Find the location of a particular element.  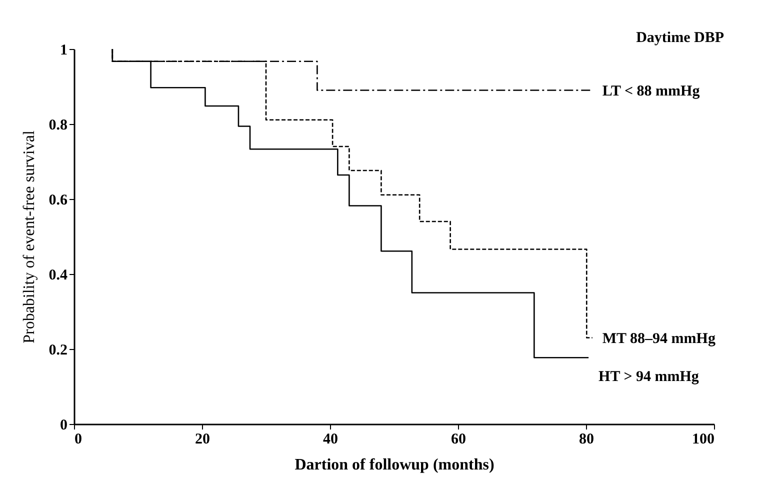

x-tick-label: 60 is located at coordinates (458, 440).